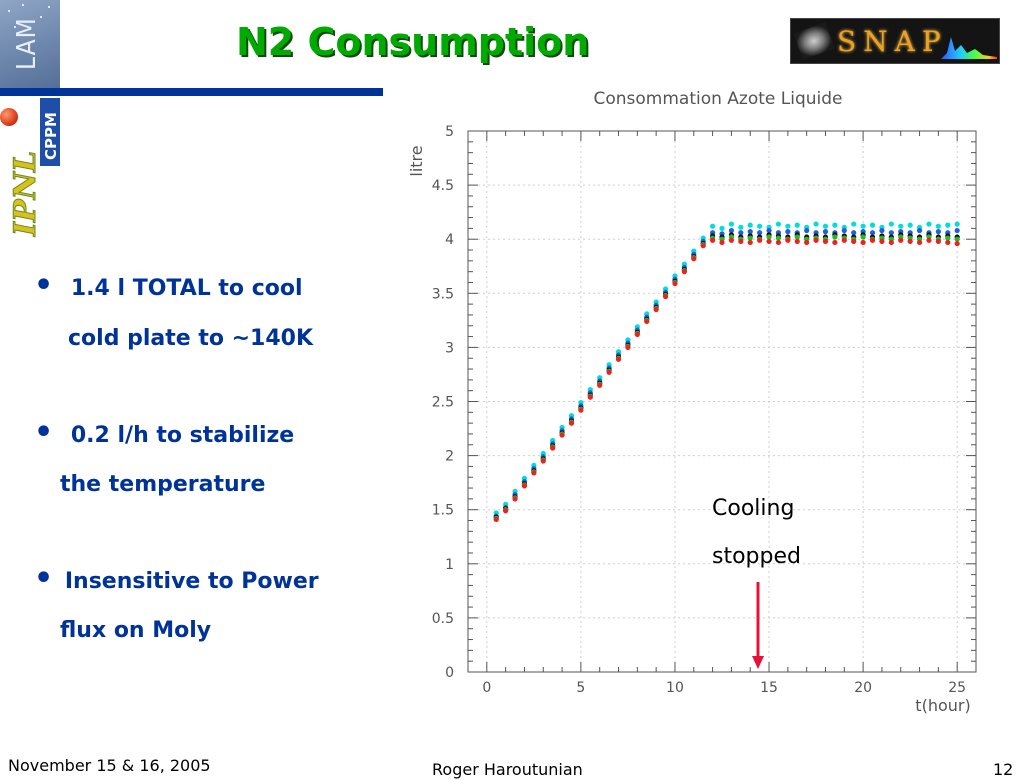 The height and width of the screenshot is (780, 1023). What do you see at coordinates (136, 630) in the screenshot?
I see `bullet-3-line-2: flux on Moly` at bounding box center [136, 630].